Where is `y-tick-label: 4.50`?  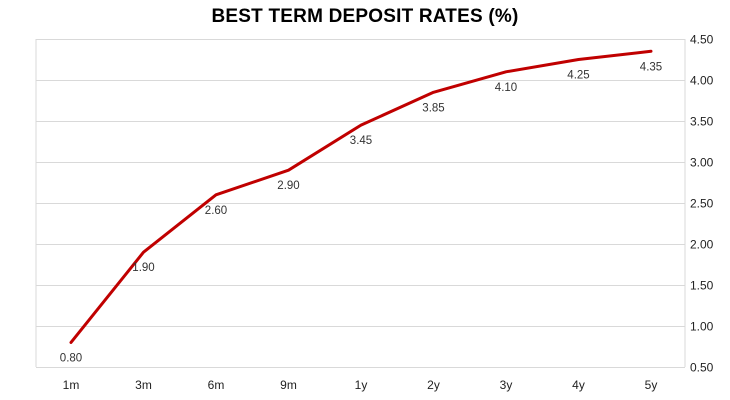
y-tick-label: 4.50 is located at coordinates (702, 40).